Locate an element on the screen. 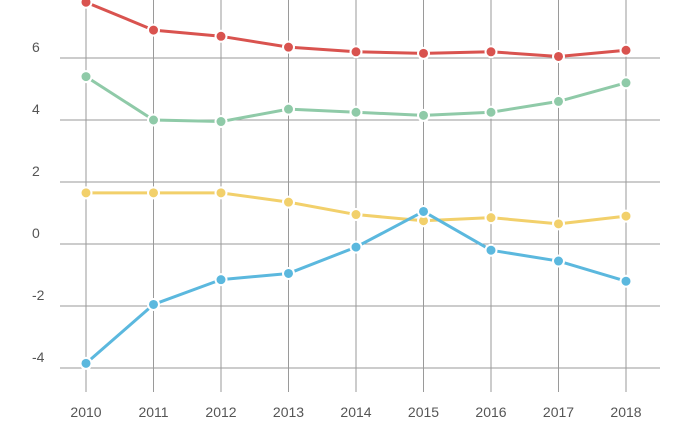 Image resolution: width=700 pixels, height=438 pixels. series-2-point-2014 is located at coordinates (356, 112).